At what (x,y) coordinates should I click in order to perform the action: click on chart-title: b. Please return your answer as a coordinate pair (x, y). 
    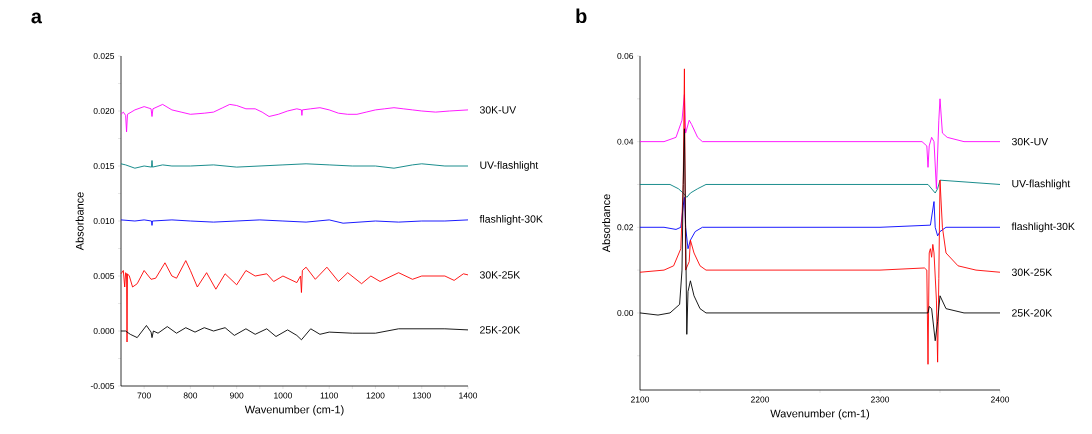
    Looking at the image, I should click on (581, 16).